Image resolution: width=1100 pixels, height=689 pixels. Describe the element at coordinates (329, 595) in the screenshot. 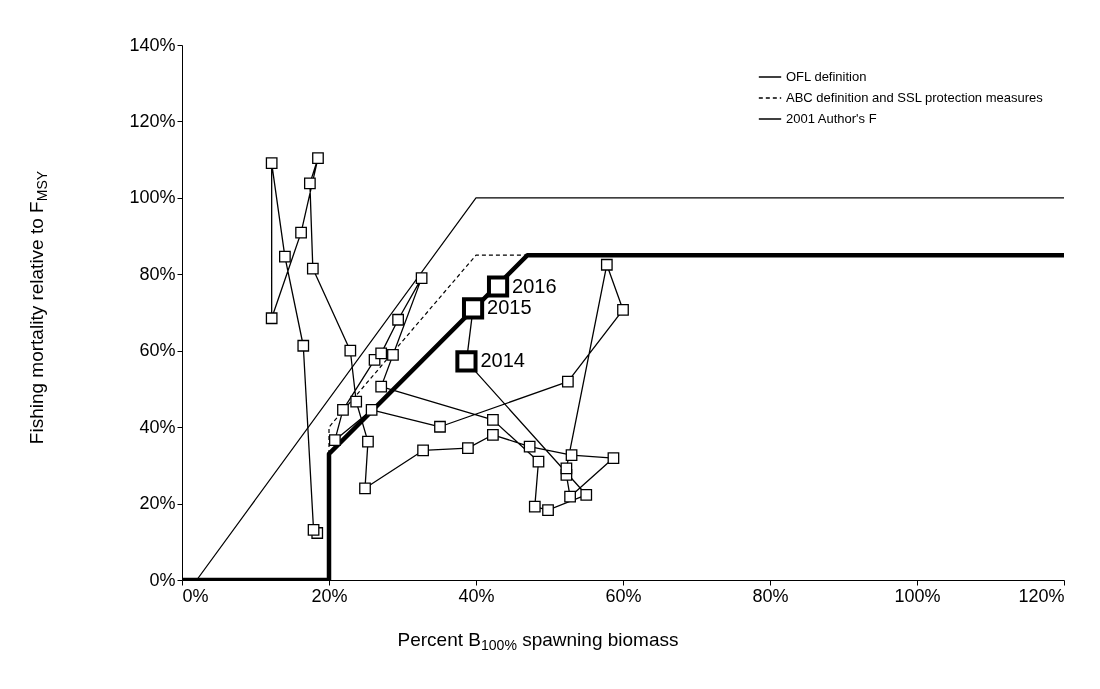

I see `x-tick-label: 20%` at that location.